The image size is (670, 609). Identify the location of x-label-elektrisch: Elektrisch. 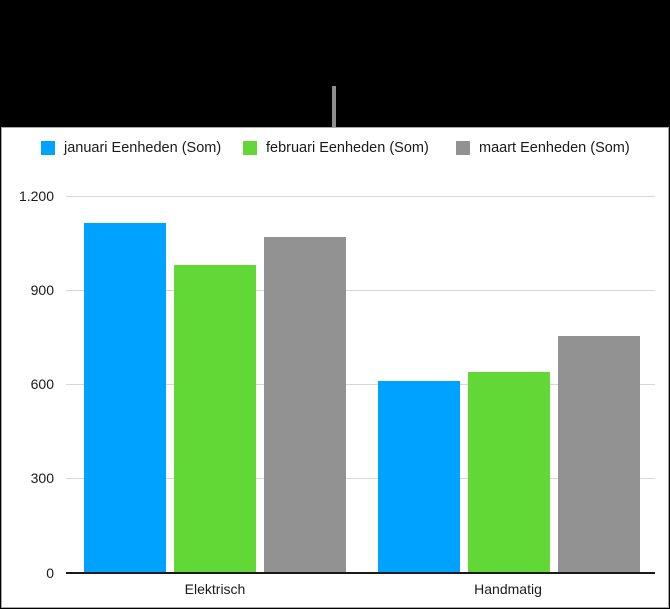
(215, 589).